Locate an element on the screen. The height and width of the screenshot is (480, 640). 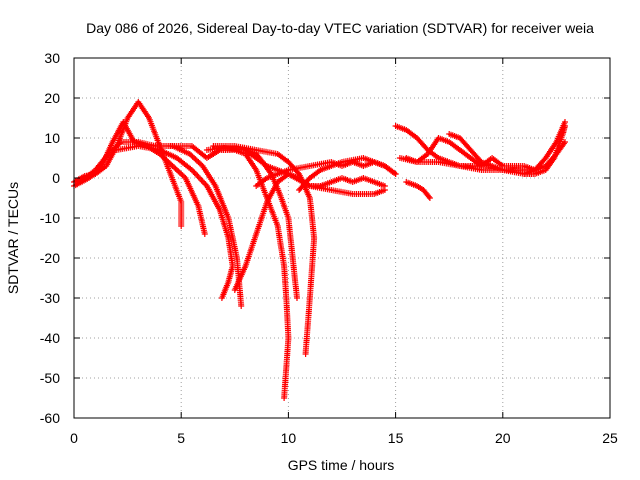
y-tick-label: -20 is located at coordinates (50, 258).